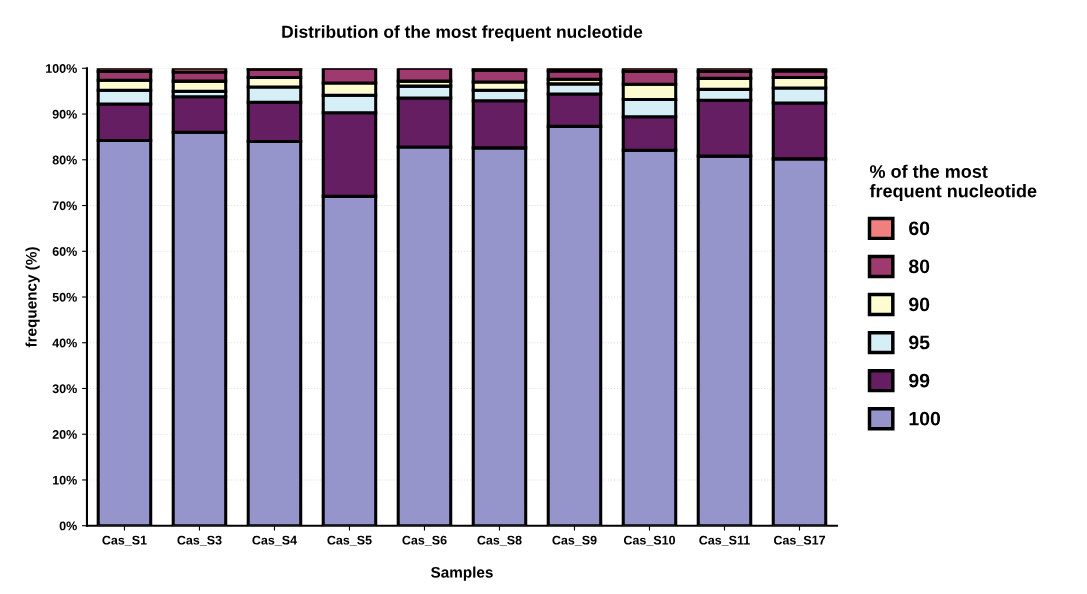  Describe the element at coordinates (64, 297) in the screenshot. I see `y-tick-label: 50%` at that location.